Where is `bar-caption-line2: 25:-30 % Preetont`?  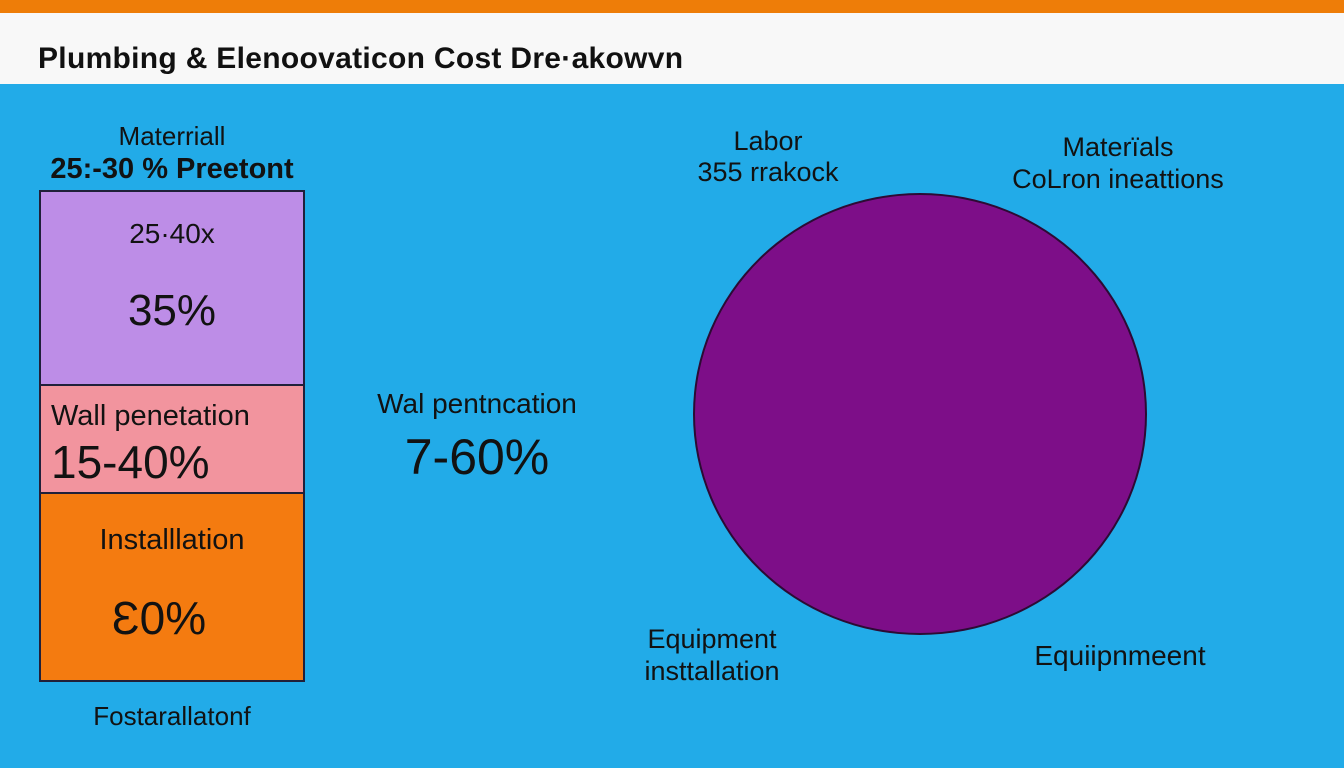
bar-caption-line2: 25:-30 % Preetont is located at coordinates (172, 168).